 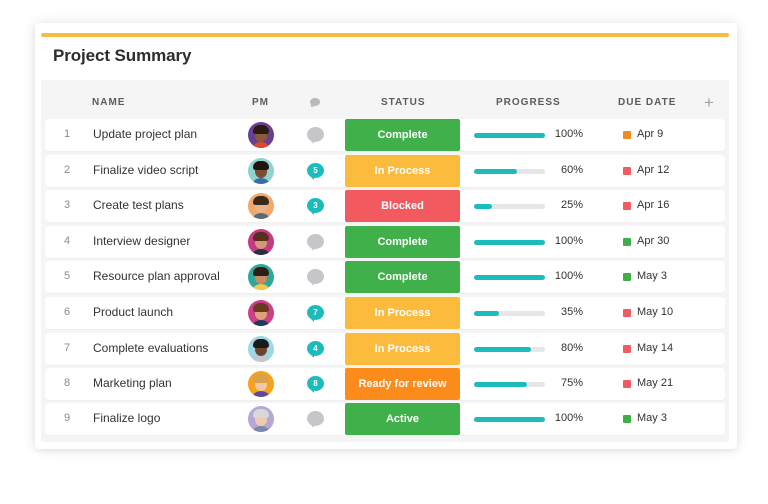 What do you see at coordinates (647, 102) in the screenshot?
I see `column-header-due-date: DUE DATE` at bounding box center [647, 102].